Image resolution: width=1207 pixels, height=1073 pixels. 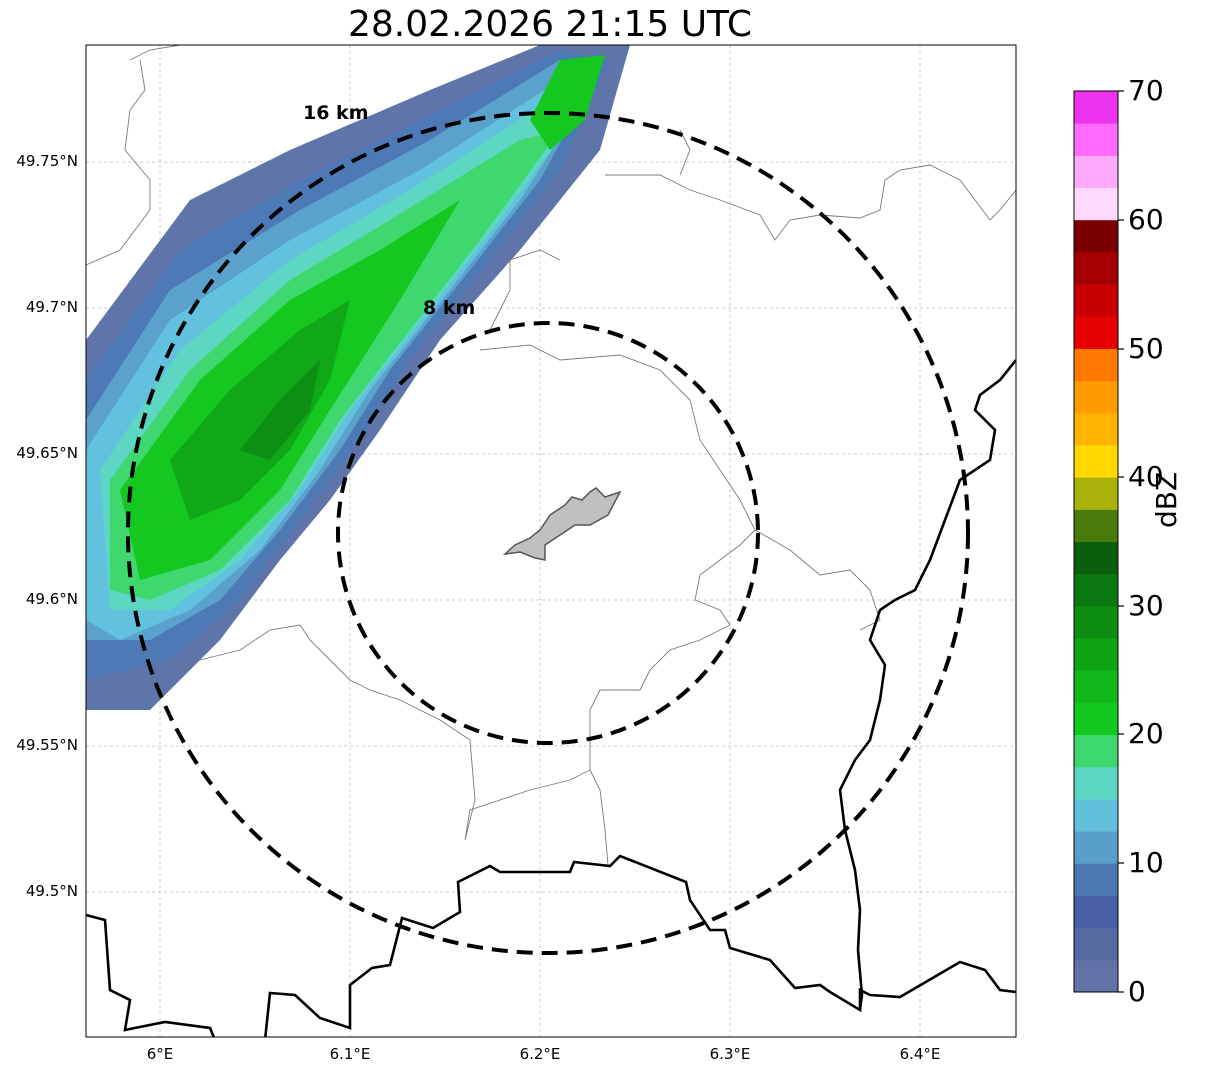 What do you see at coordinates (449, 308) in the screenshot?
I see `range-ring-label-8km: 8 km` at bounding box center [449, 308].